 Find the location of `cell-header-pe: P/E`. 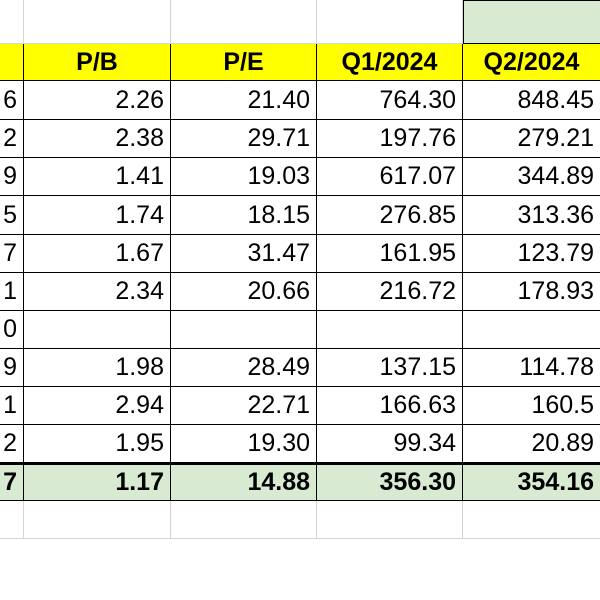

cell-header-pe: P/E is located at coordinates (244, 62).